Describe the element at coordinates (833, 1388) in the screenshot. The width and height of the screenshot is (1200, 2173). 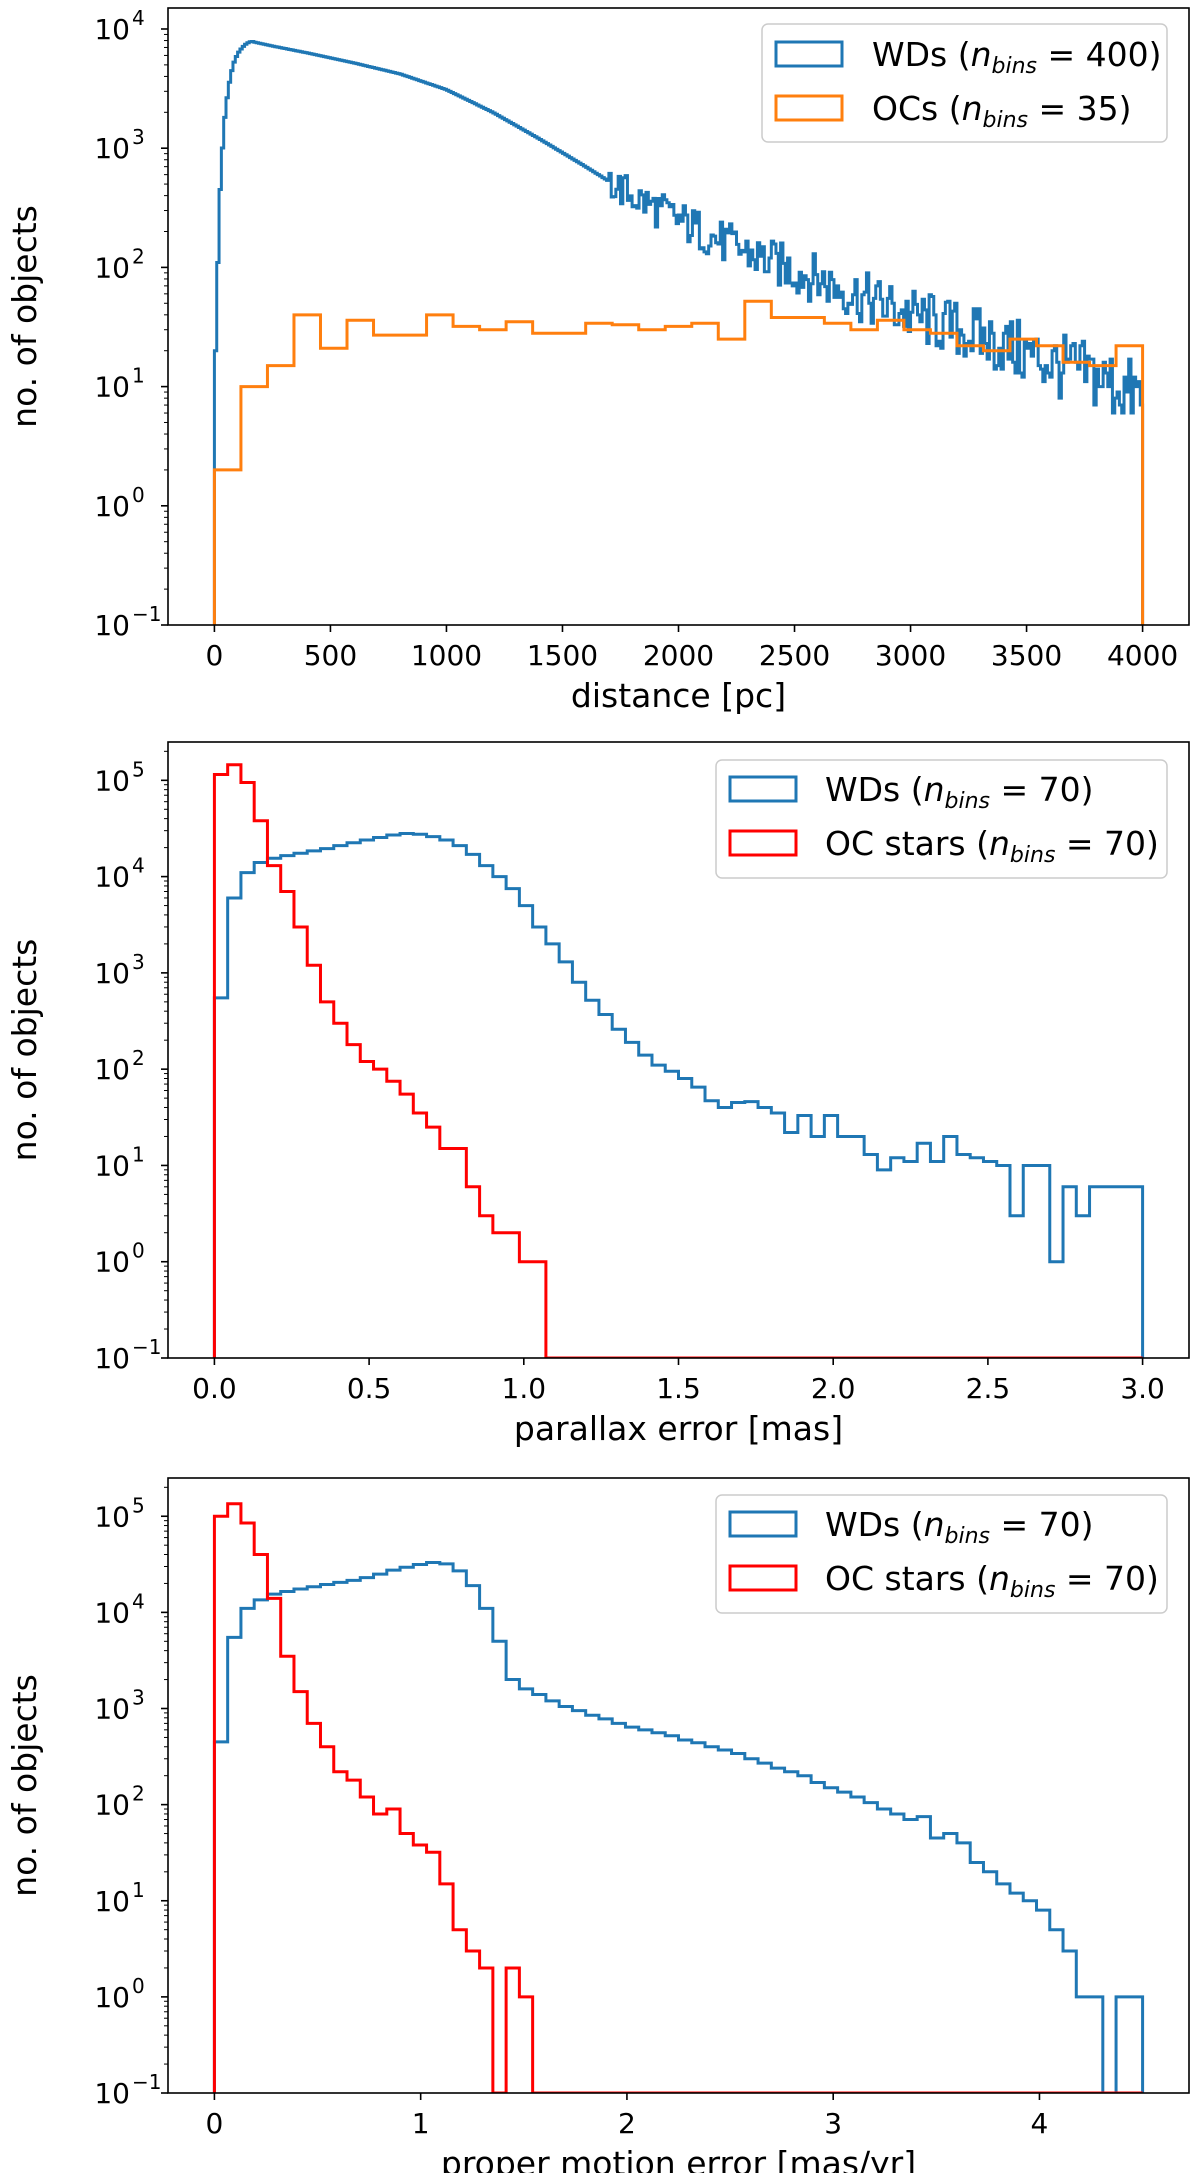
I see `x-tick-label: 2.0` at that location.